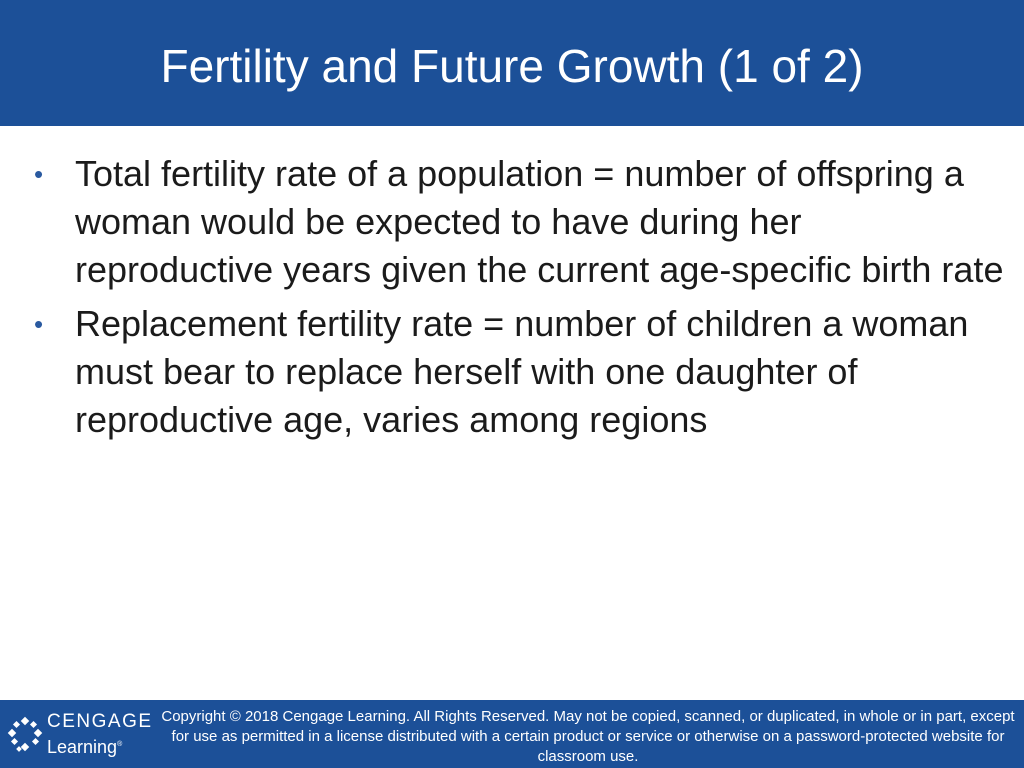  What do you see at coordinates (512, 66) in the screenshot?
I see `slide-title: Fertility and Future Growth (1 of 2)` at bounding box center [512, 66].